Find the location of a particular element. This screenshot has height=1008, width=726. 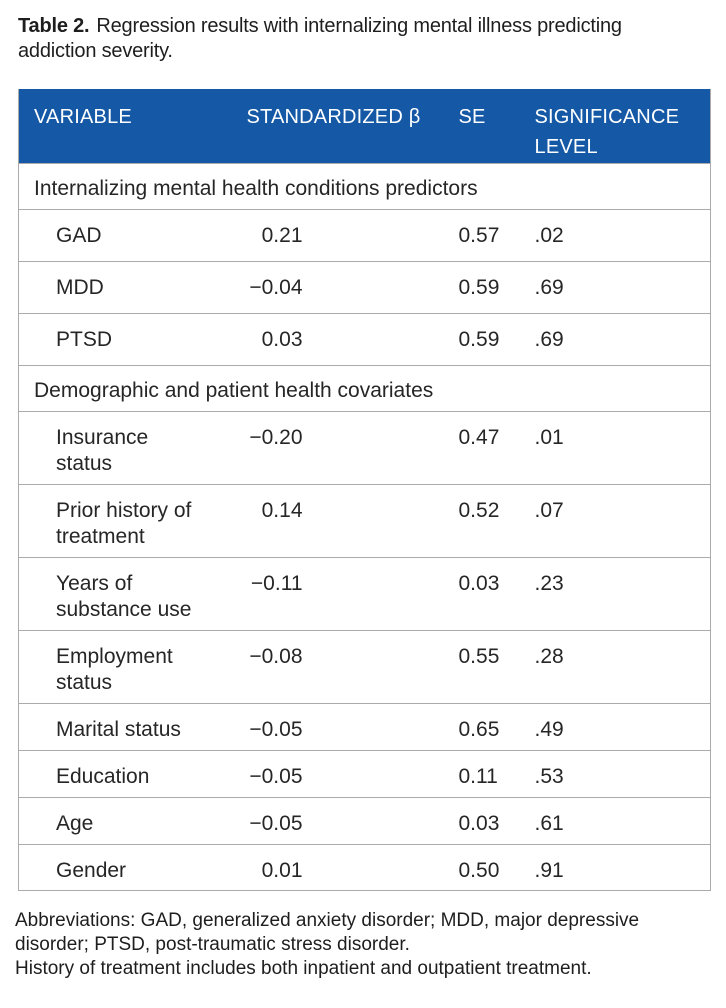

column-header-standardized-beta: STANDARDIZED β is located at coordinates (349, 126).